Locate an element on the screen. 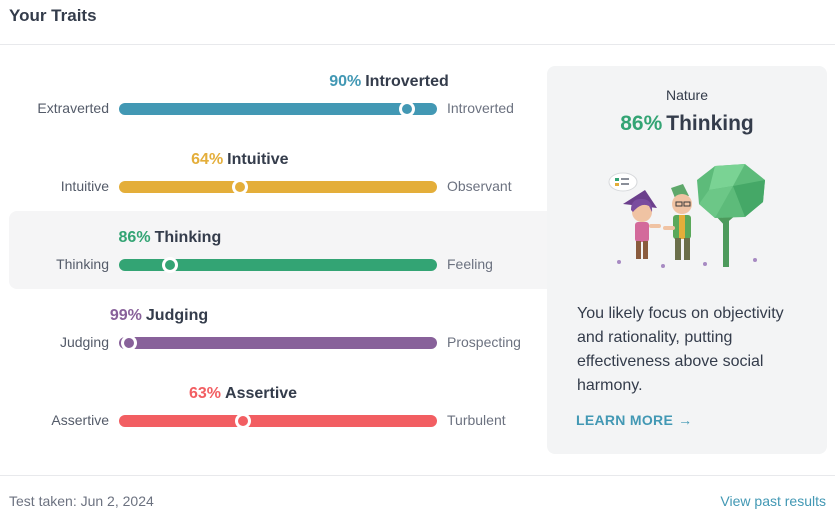 This screenshot has width=835, height=517. trait-row-thinking: 86% Thinking Thinking Feeling is located at coordinates (289, 250).